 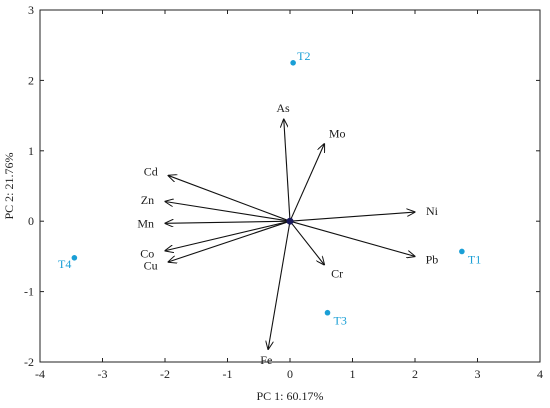 What do you see at coordinates (29, 292) in the screenshot?
I see `y-tick-label: -1` at bounding box center [29, 292].